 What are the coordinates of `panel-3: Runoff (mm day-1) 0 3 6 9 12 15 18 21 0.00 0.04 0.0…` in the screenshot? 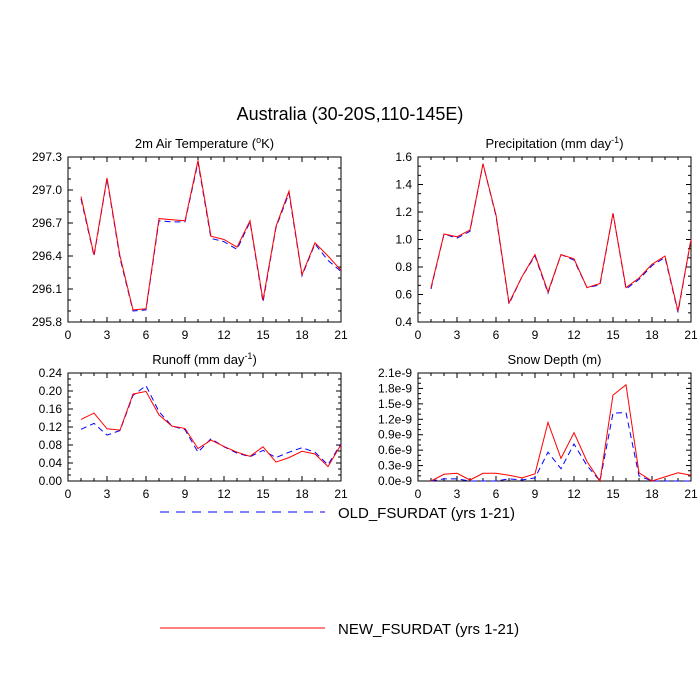 It's located at (193, 426).